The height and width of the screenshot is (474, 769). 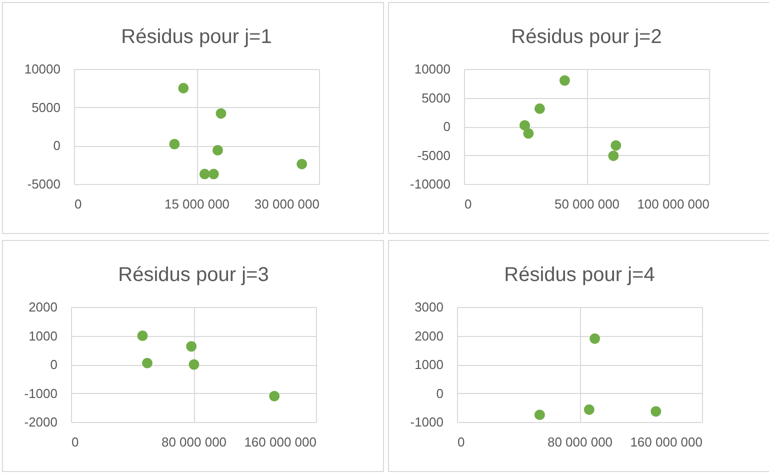 I want to click on y-tick-label: -10000, so click(x=430, y=184).